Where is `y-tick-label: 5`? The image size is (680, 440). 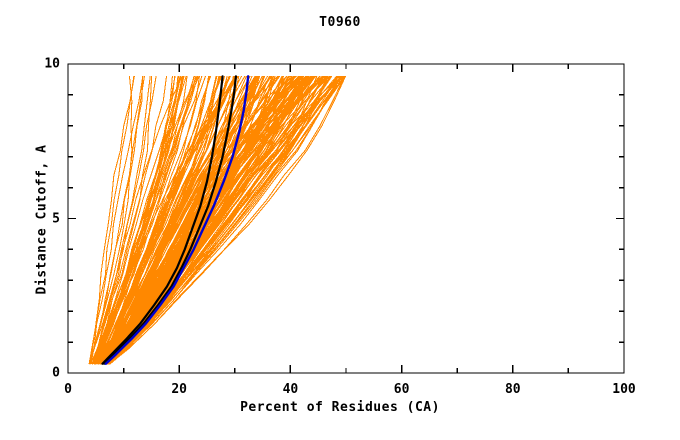 y-tick-label: 5 is located at coordinates (56, 218).